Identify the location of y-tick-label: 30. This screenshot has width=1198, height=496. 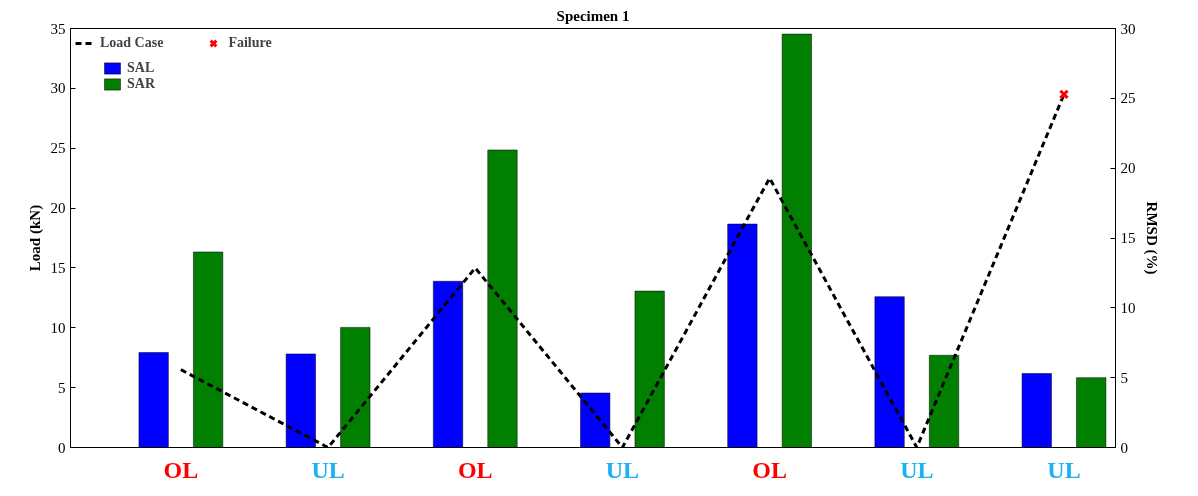
(58, 88).